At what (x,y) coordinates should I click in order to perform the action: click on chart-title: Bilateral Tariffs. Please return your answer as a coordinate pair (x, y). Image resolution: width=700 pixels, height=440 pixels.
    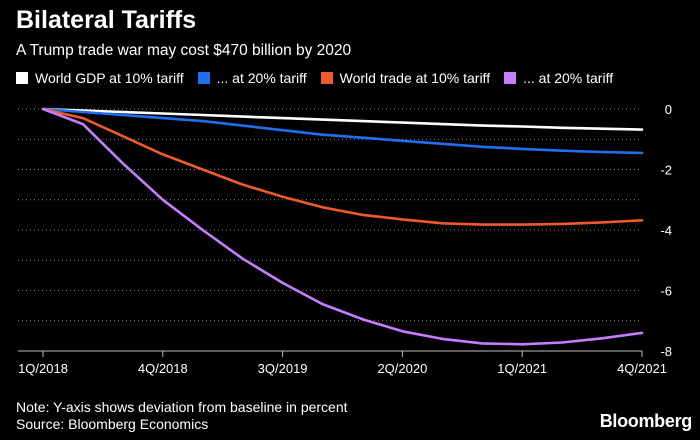
    Looking at the image, I should click on (106, 20).